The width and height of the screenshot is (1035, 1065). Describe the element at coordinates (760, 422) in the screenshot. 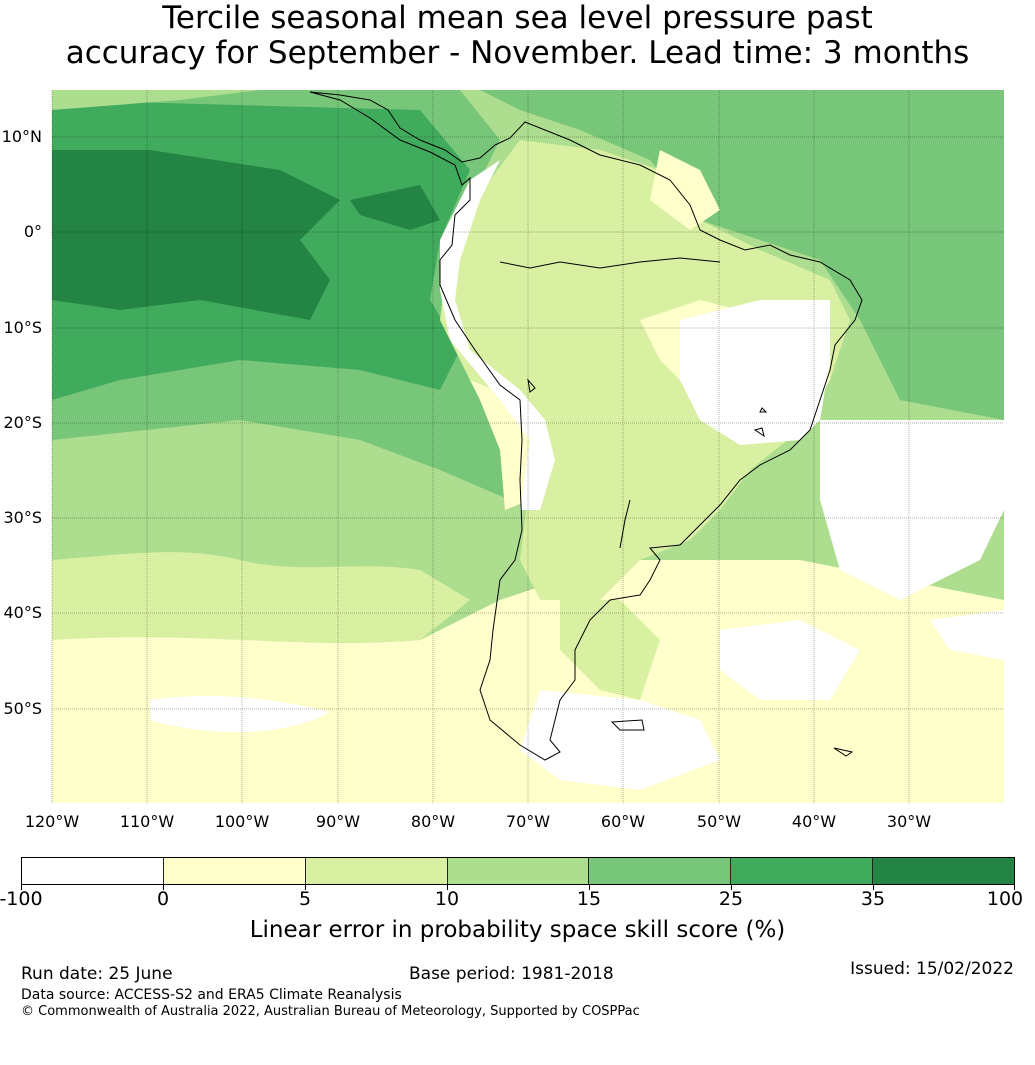

I see `inland-lakes` at that location.